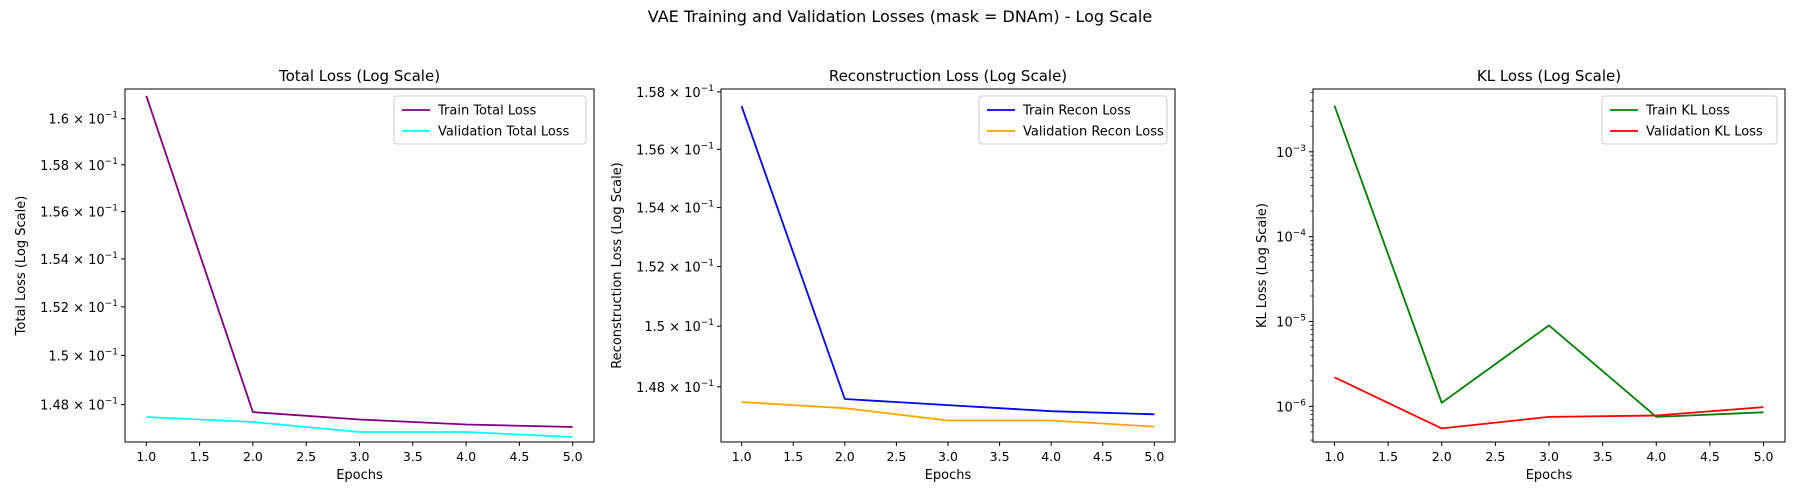 The width and height of the screenshot is (1800, 500). Describe the element at coordinates (1093, 132) in the screenshot. I see `legend-label: Validation Recon Loss` at that location.